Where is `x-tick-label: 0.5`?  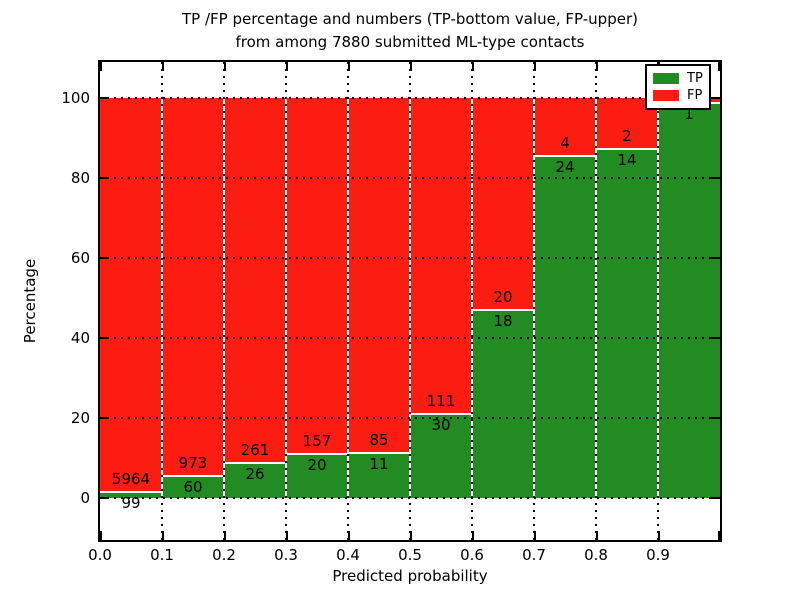 x-tick-label: 0.5 is located at coordinates (410, 555).